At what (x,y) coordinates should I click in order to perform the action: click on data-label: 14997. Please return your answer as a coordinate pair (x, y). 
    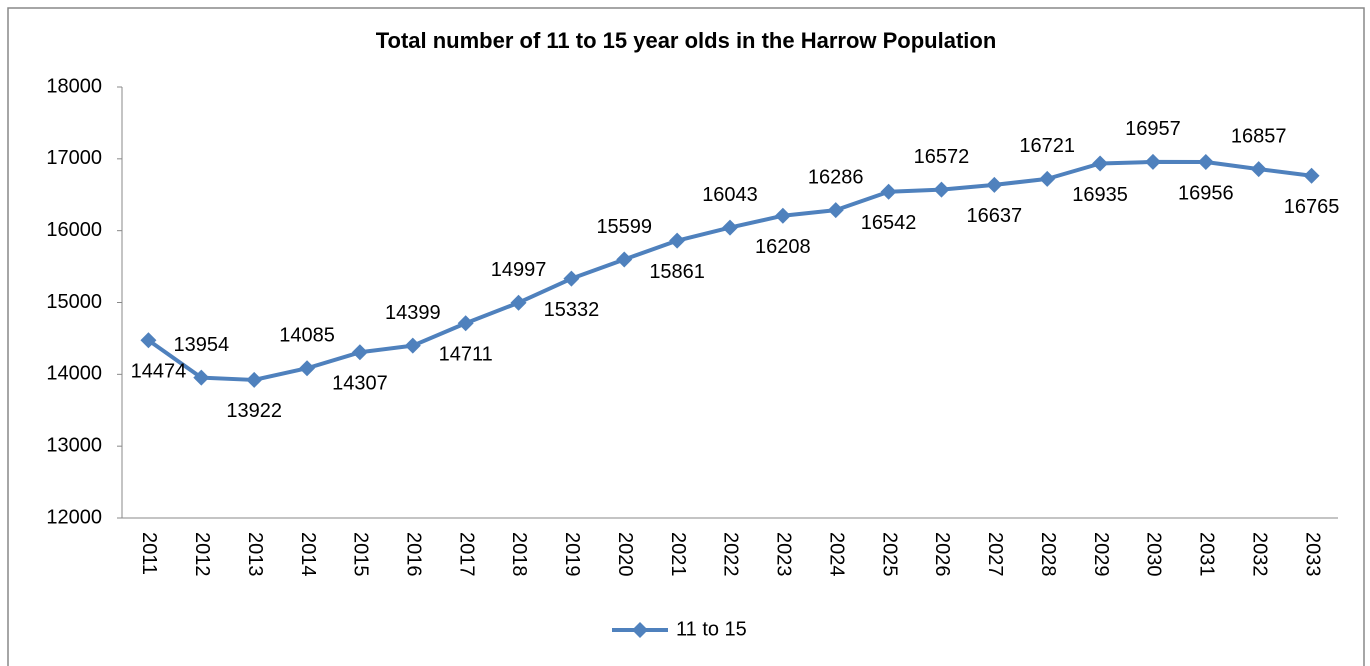
    Looking at the image, I should click on (519, 270).